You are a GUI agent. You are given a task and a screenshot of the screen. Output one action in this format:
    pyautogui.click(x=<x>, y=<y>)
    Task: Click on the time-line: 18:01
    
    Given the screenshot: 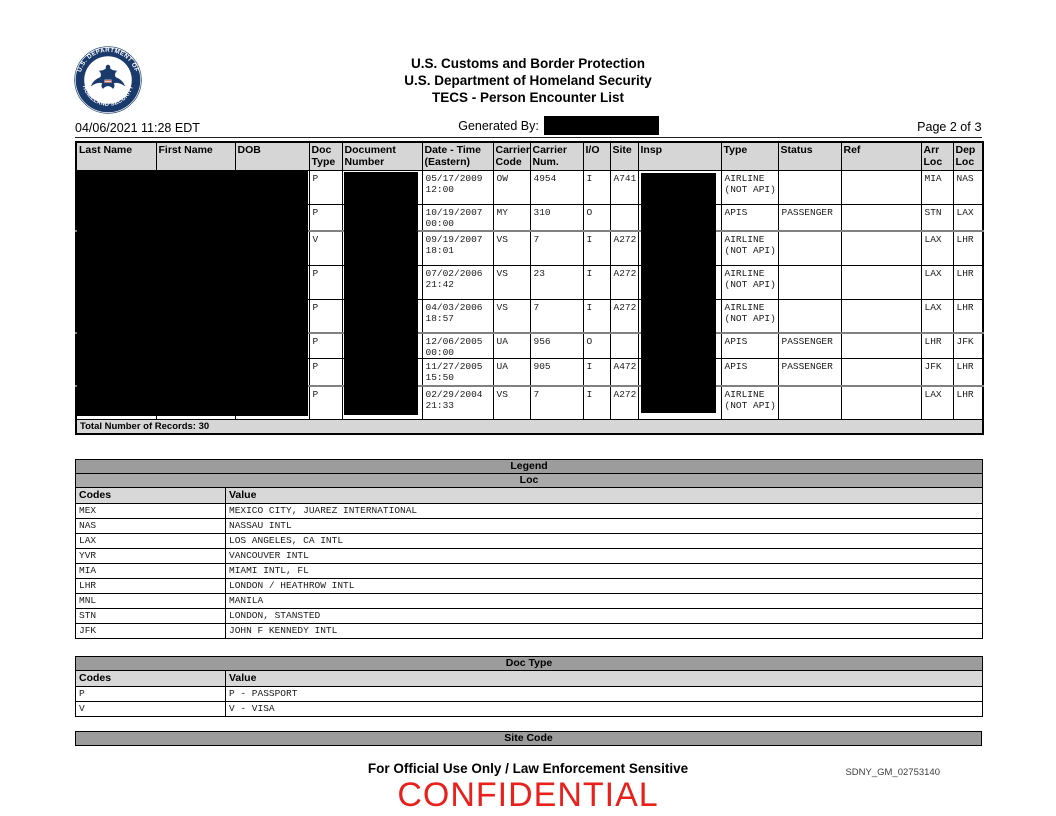 What is the action you would take?
    pyautogui.click(x=440, y=250)
    